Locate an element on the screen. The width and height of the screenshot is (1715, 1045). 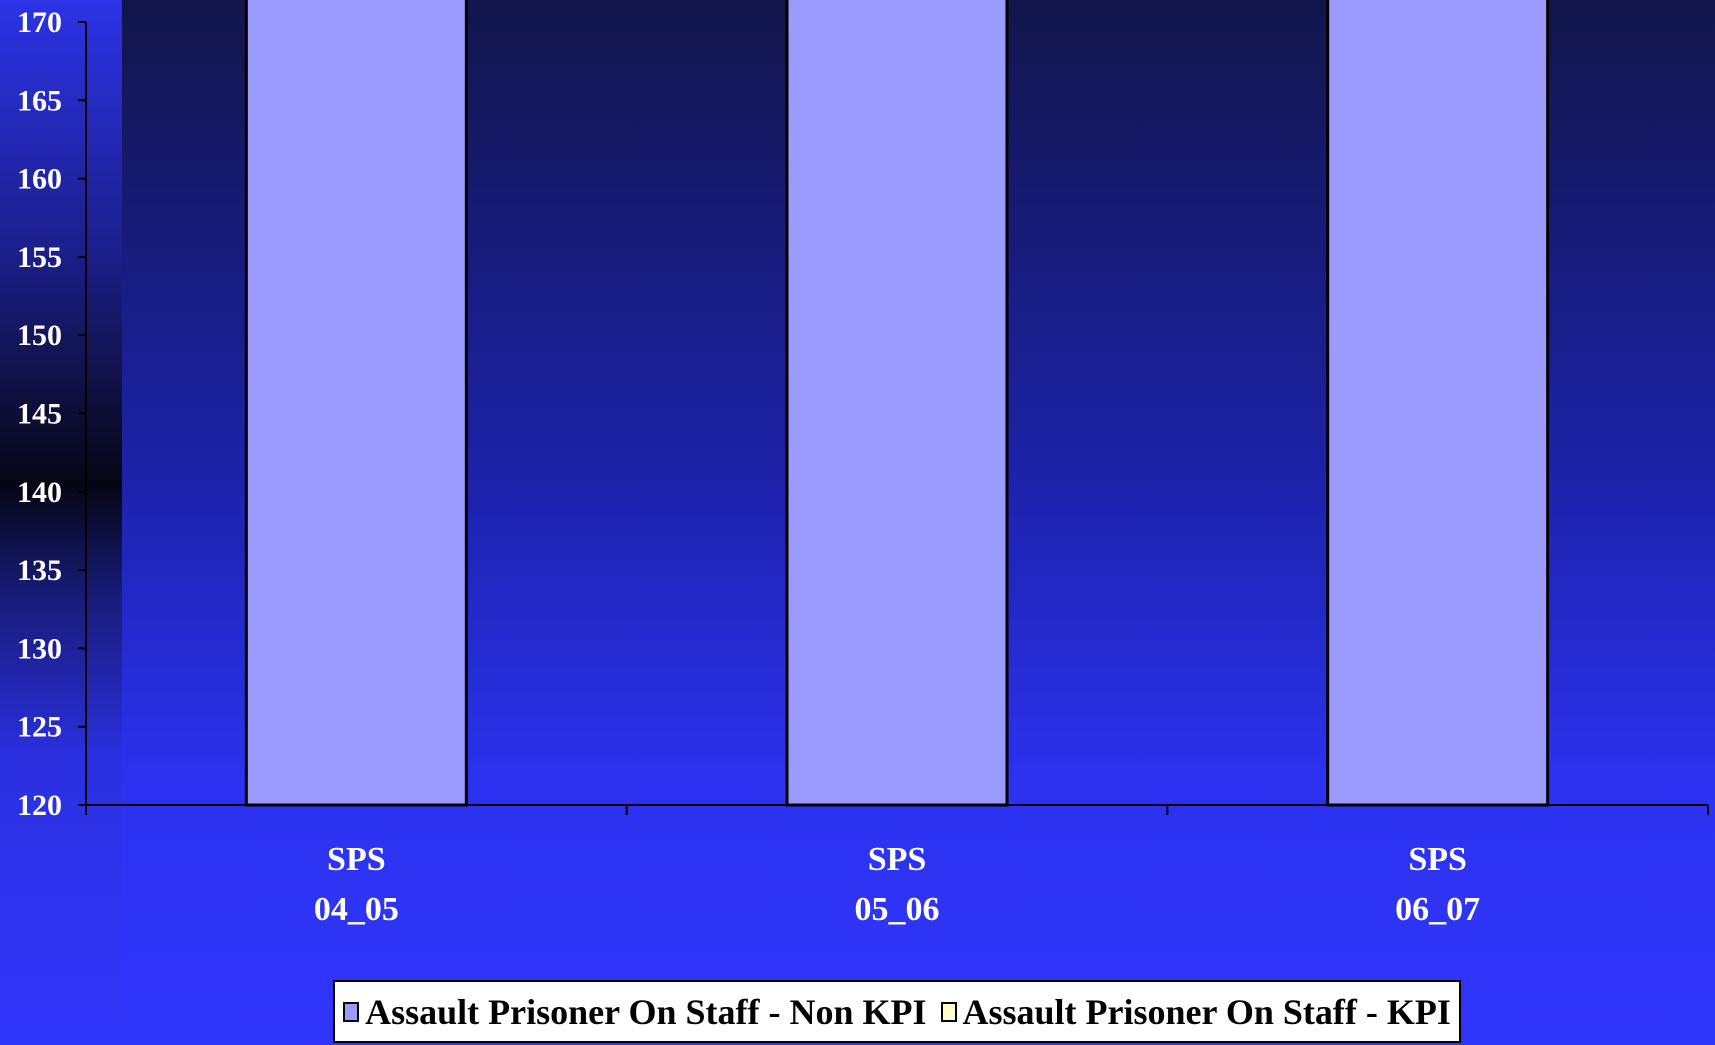
y-tick-label-165: 165 is located at coordinates (39, 100).